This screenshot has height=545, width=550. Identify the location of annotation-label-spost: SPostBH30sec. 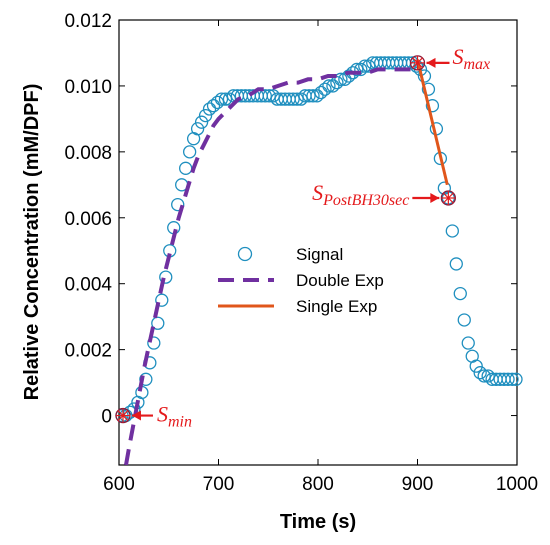
(360, 194).